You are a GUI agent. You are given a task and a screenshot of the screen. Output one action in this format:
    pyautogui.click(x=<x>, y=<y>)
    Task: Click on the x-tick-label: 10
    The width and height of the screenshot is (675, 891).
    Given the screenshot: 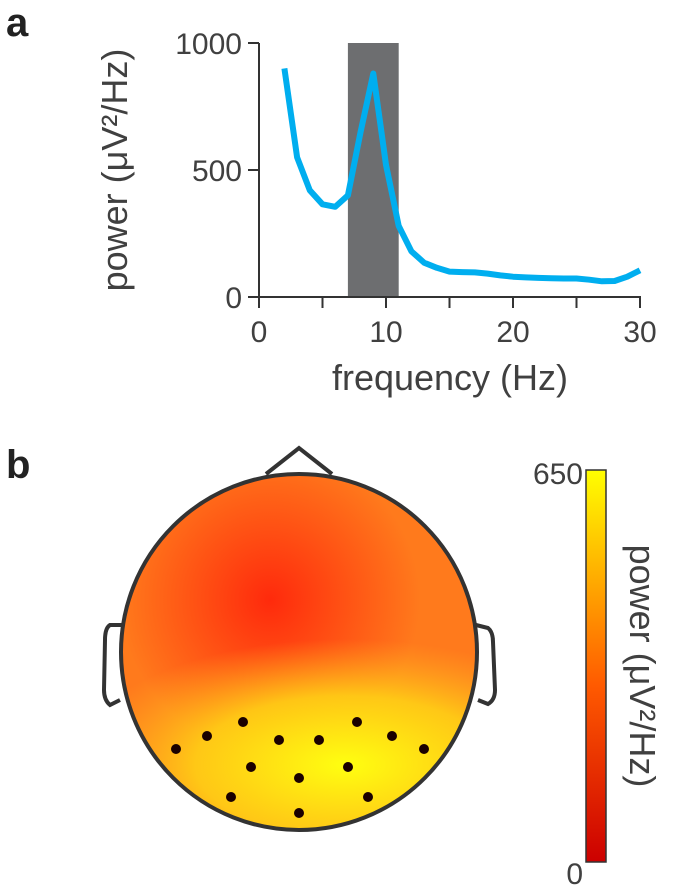 What is the action you would take?
    pyautogui.click(x=385, y=332)
    